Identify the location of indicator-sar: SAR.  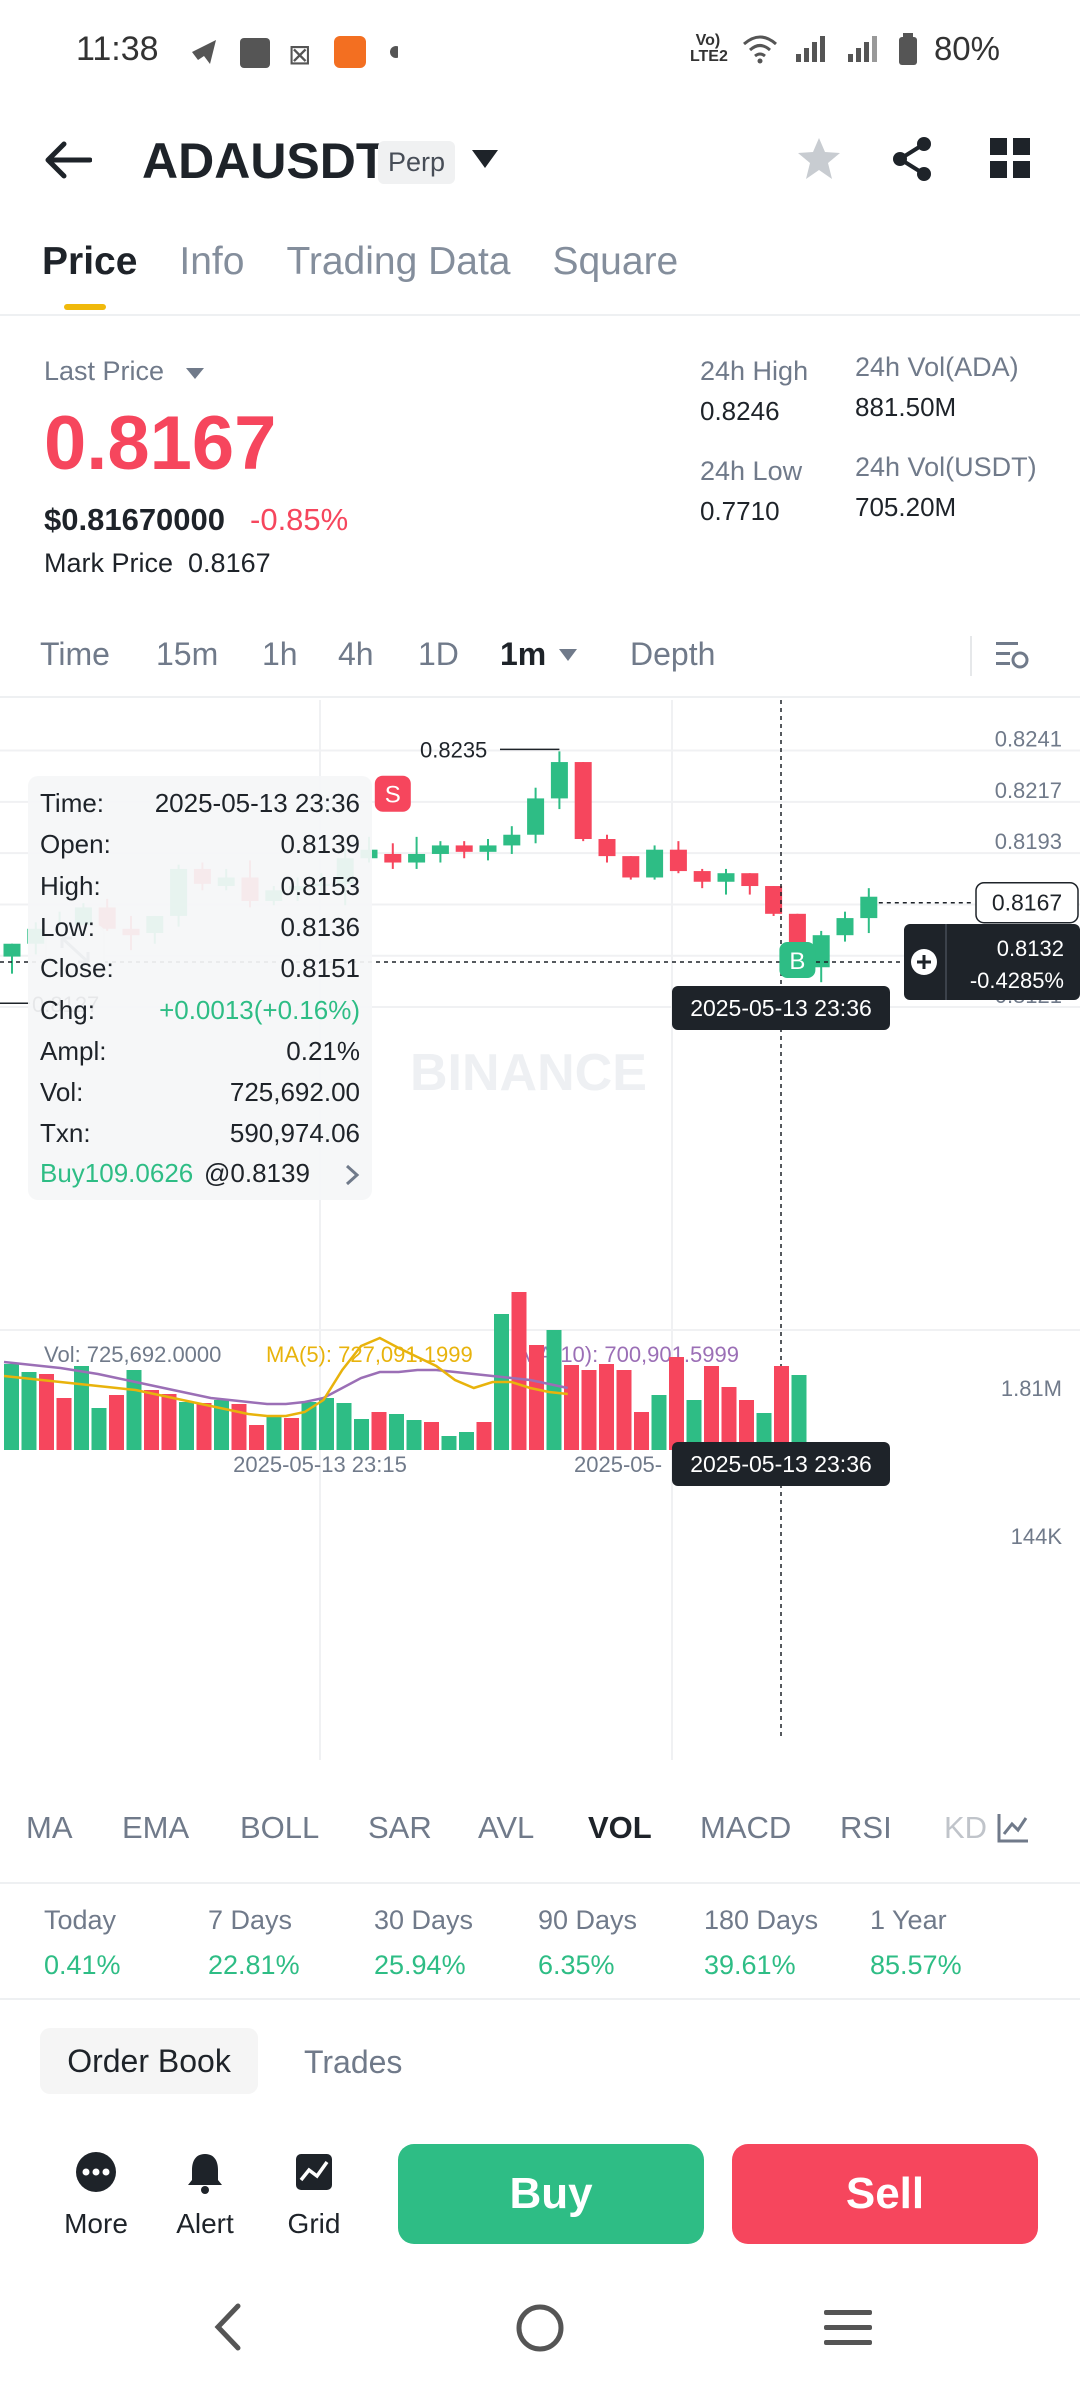
(400, 1827).